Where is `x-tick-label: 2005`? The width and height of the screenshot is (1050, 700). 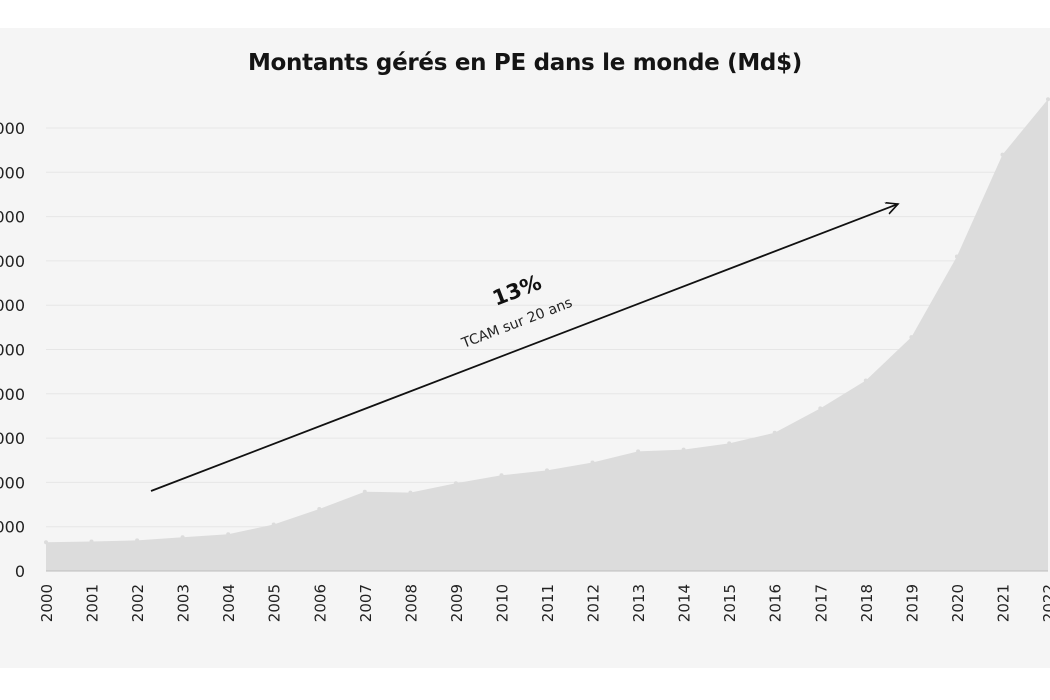 x-tick-label: 2005 is located at coordinates (275, 603).